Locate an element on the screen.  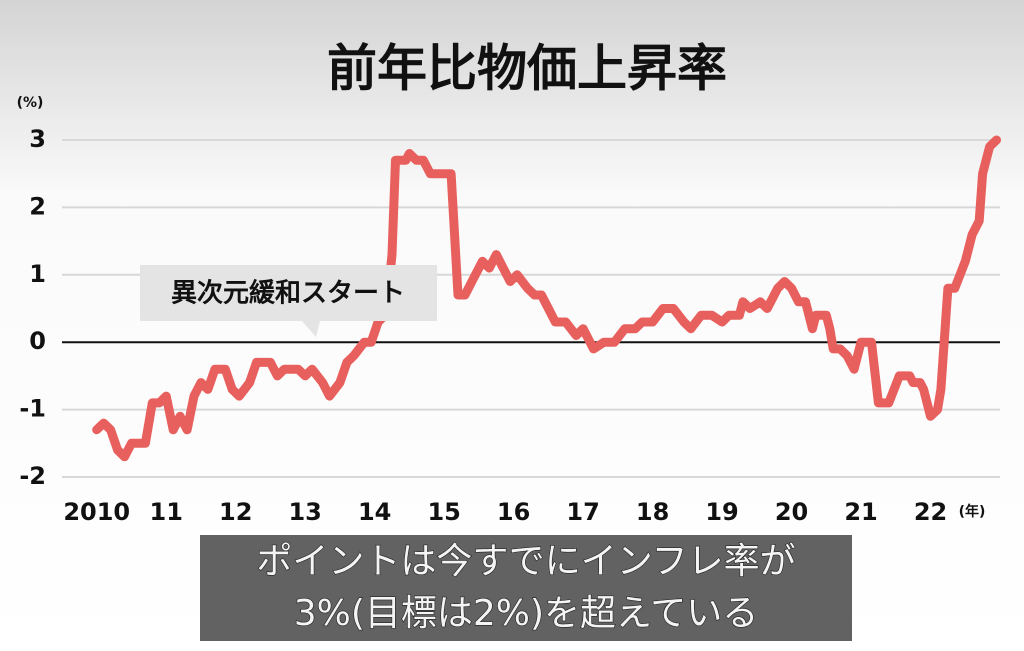
x-tick-label: 11 is located at coordinates (166, 512).